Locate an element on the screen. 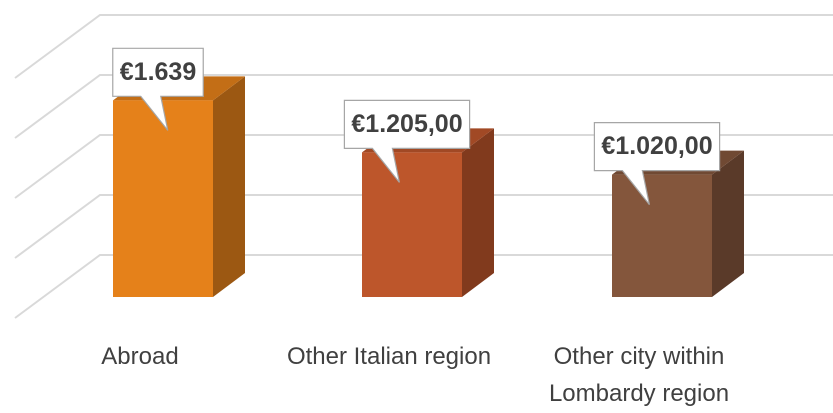 The height and width of the screenshot is (413, 833). data-label: €1.639 is located at coordinates (158, 72).